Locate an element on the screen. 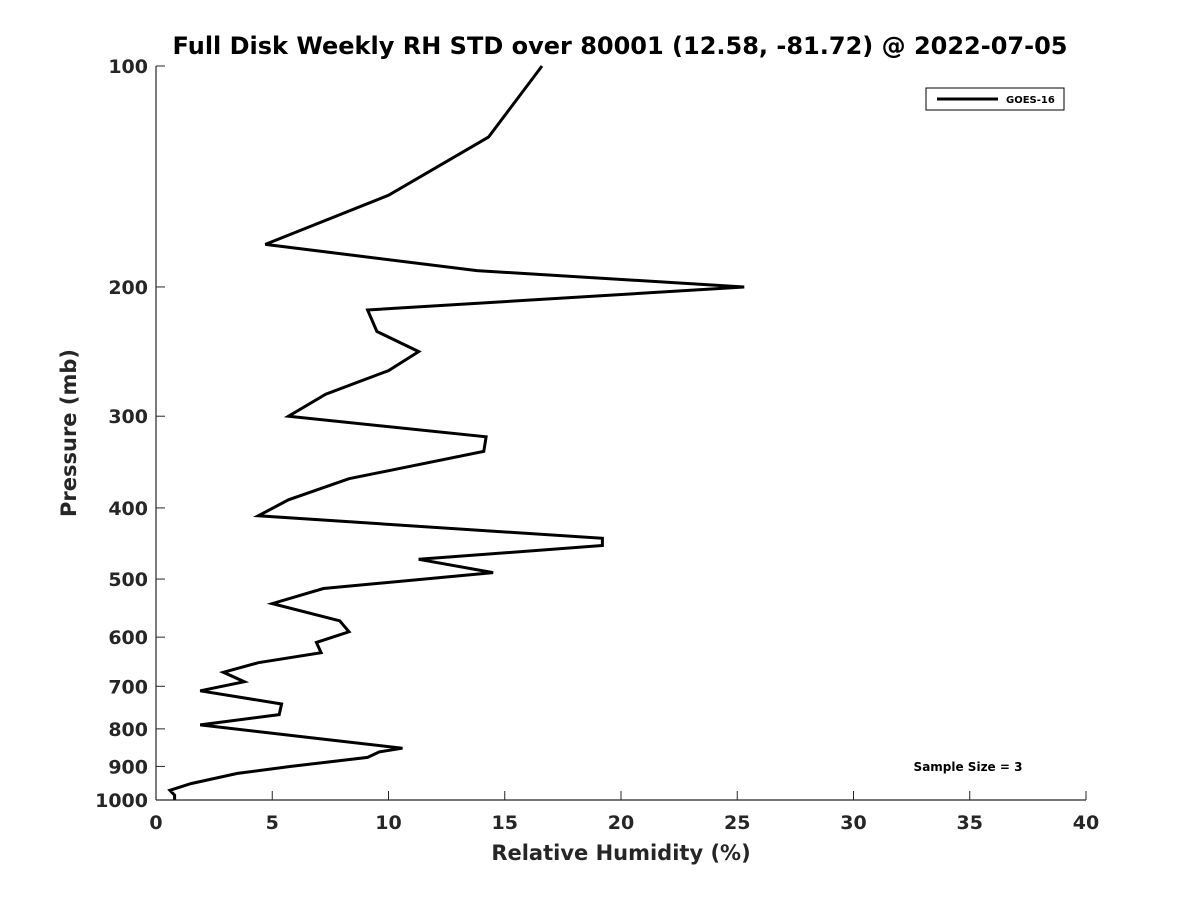 The height and width of the screenshot is (900, 1200). sample-size-annotation: Sample Size = 3 is located at coordinates (968, 767).